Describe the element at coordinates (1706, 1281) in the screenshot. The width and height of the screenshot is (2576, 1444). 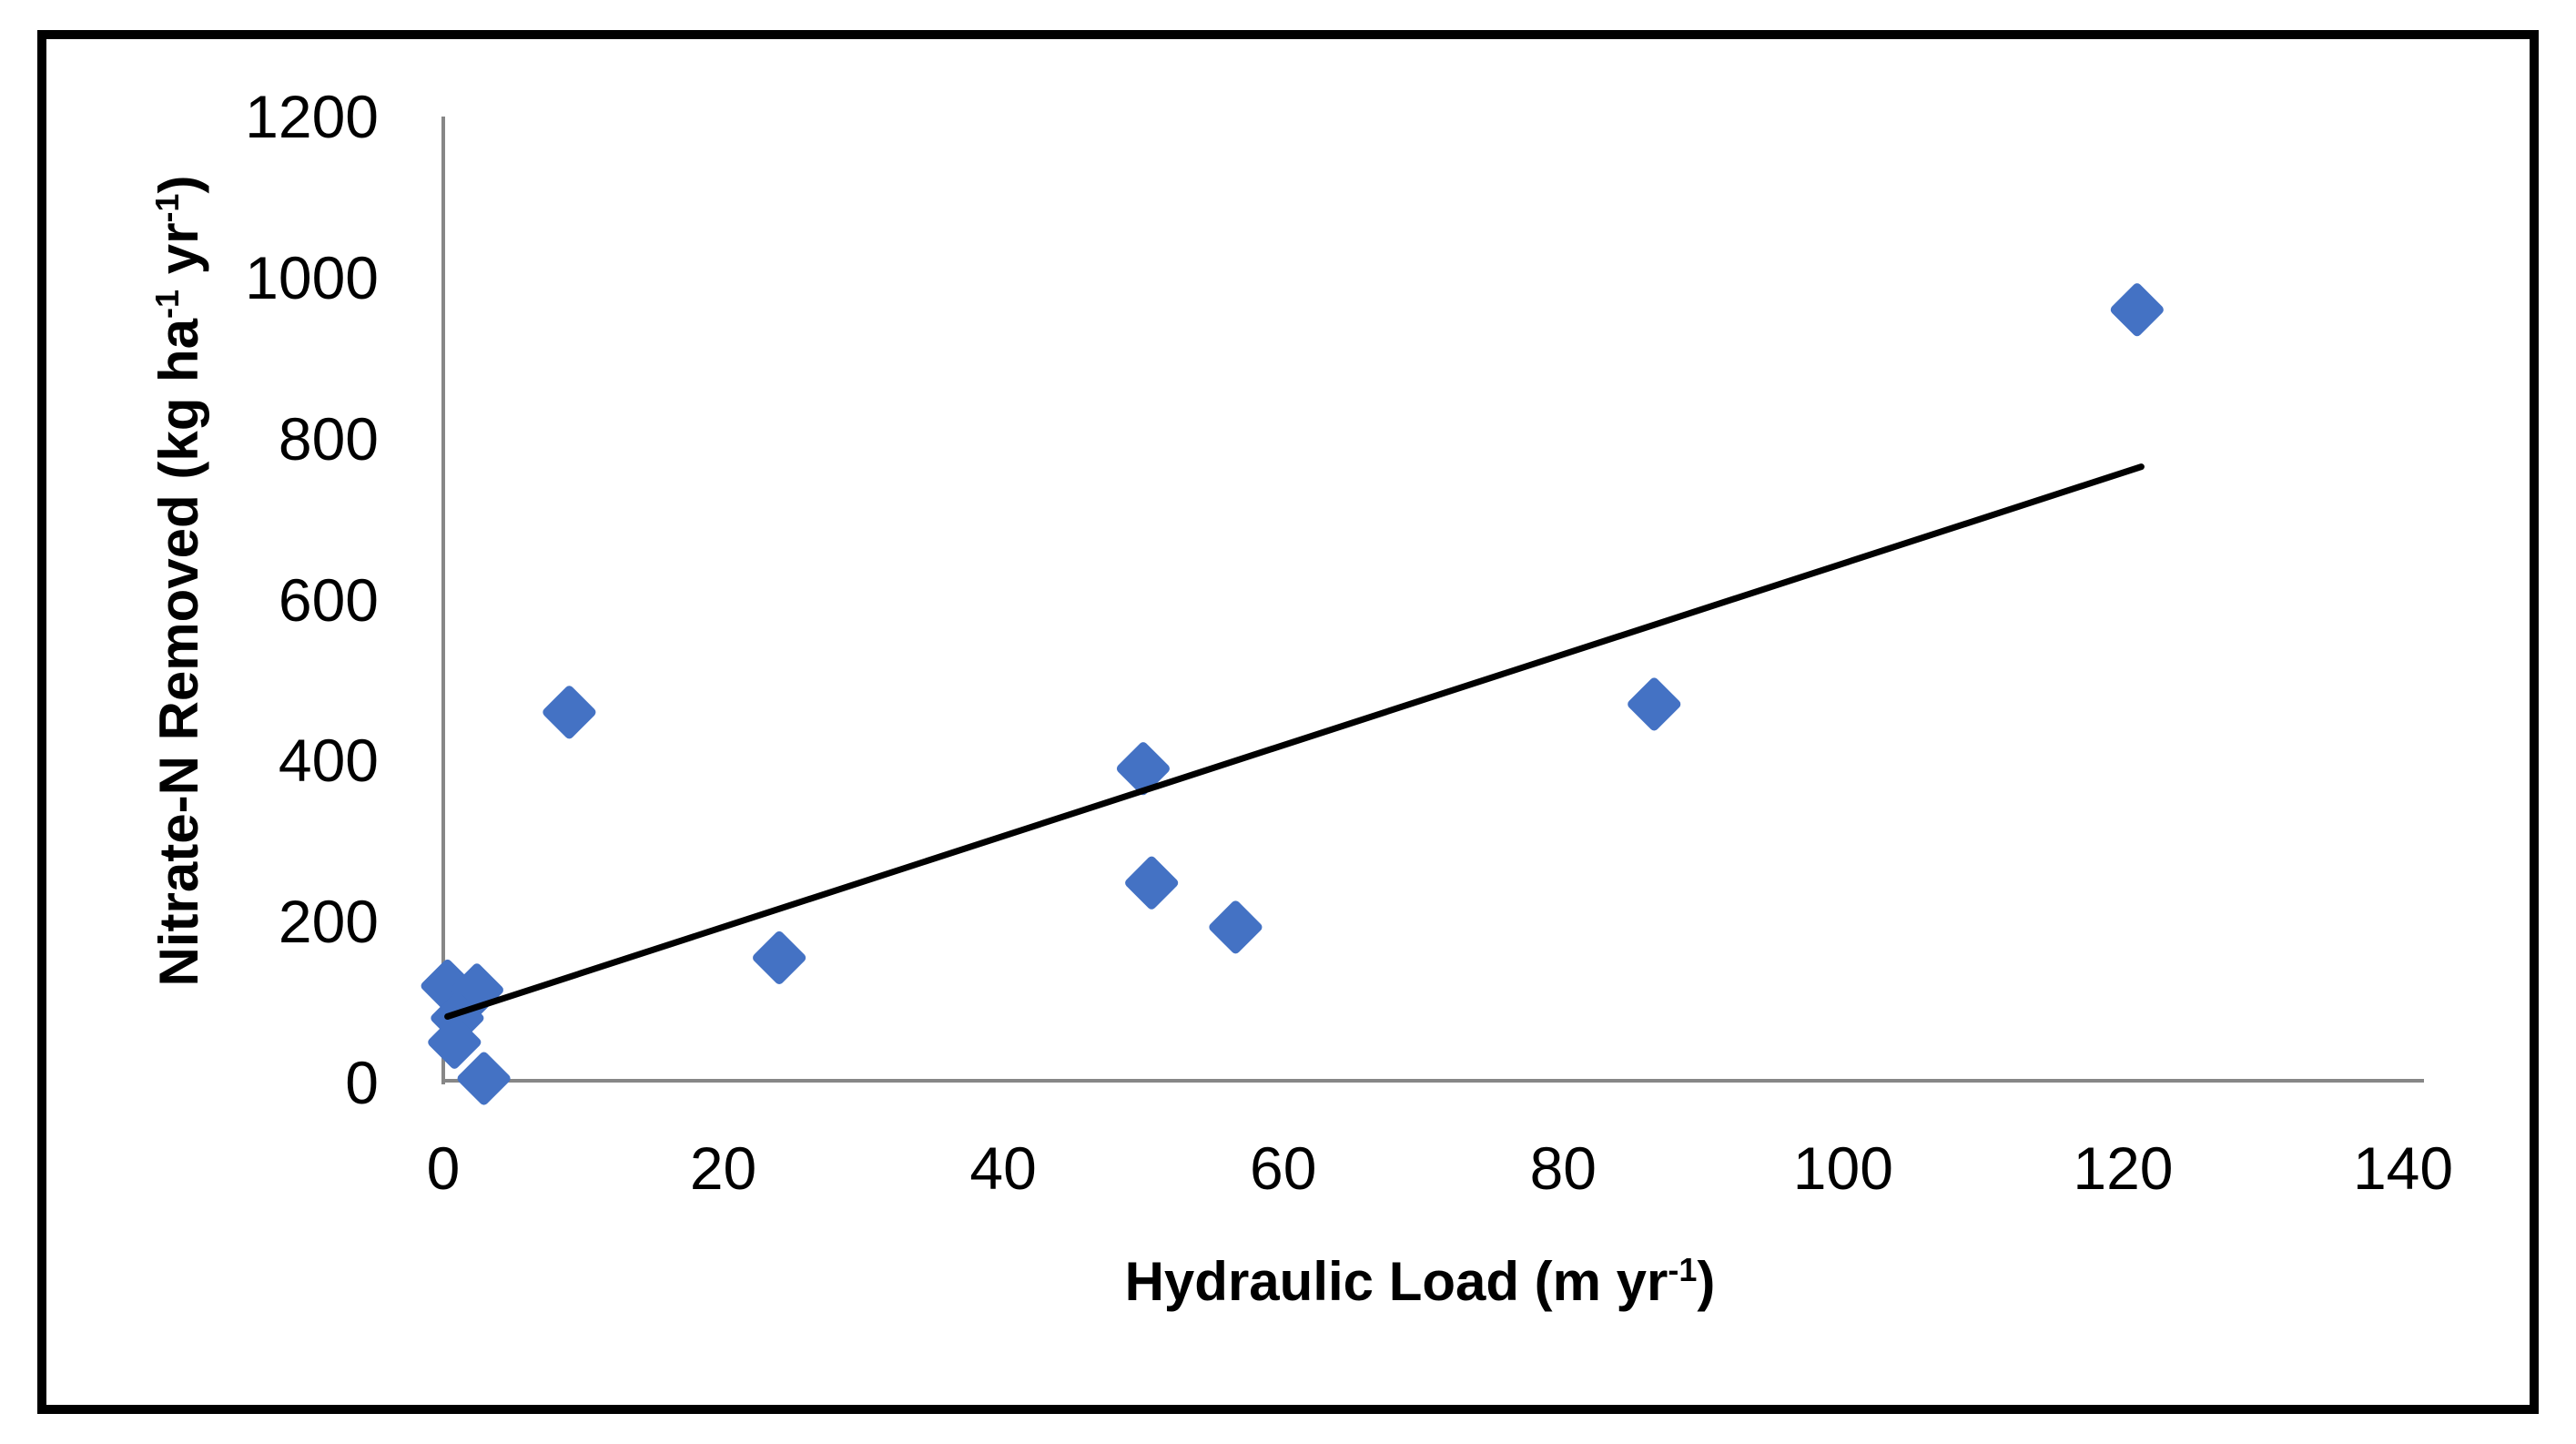
I see `x-axis-title-text: )` at that location.